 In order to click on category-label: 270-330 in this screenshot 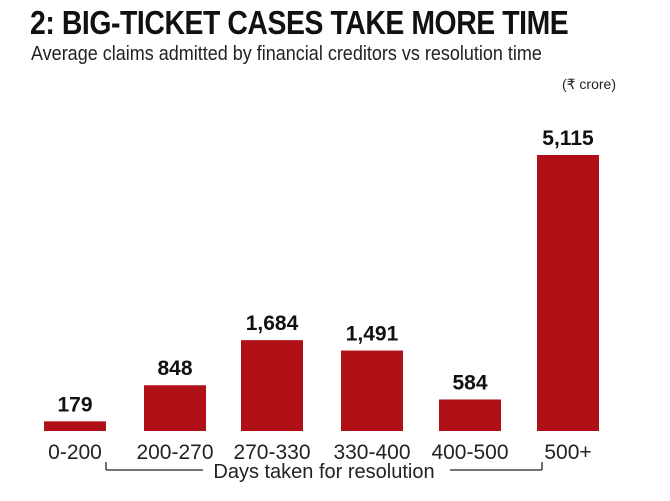, I will do `click(271, 452)`.